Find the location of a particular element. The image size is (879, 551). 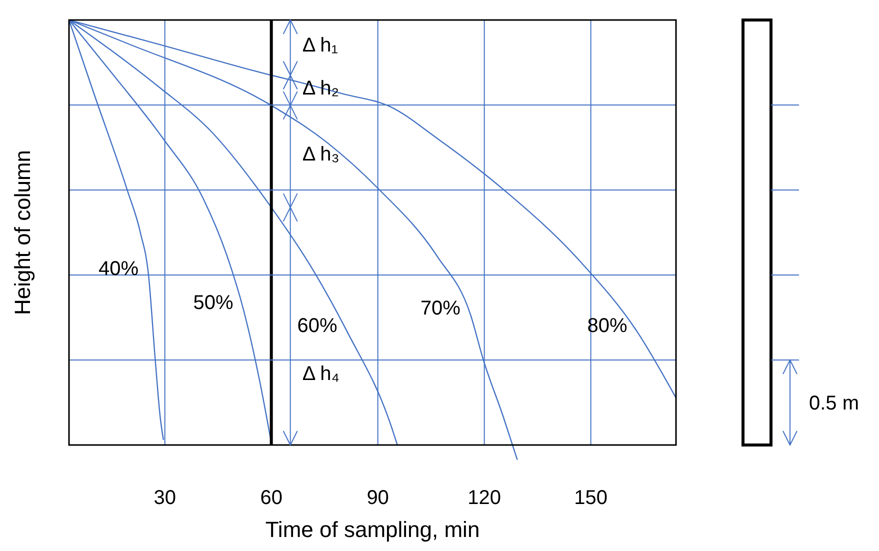

x-tick-label: 150 is located at coordinates (591, 498).